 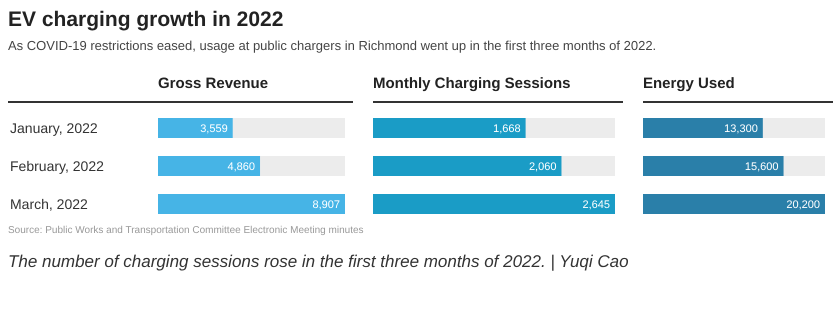 What do you see at coordinates (507, 128) in the screenshot?
I see `data-label: 1,668` at bounding box center [507, 128].